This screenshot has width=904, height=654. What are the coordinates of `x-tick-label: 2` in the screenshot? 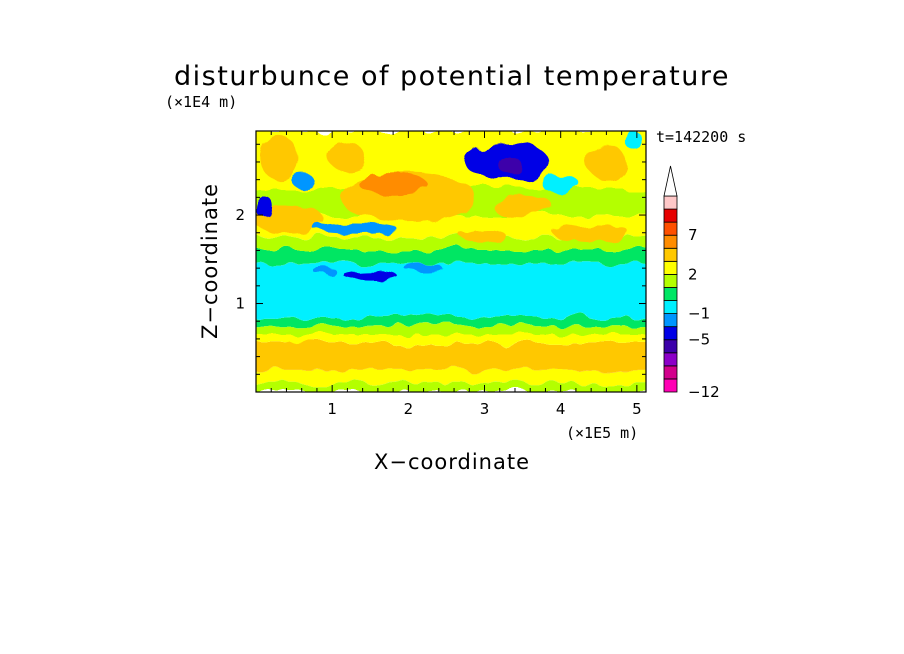 It's located at (409, 409).